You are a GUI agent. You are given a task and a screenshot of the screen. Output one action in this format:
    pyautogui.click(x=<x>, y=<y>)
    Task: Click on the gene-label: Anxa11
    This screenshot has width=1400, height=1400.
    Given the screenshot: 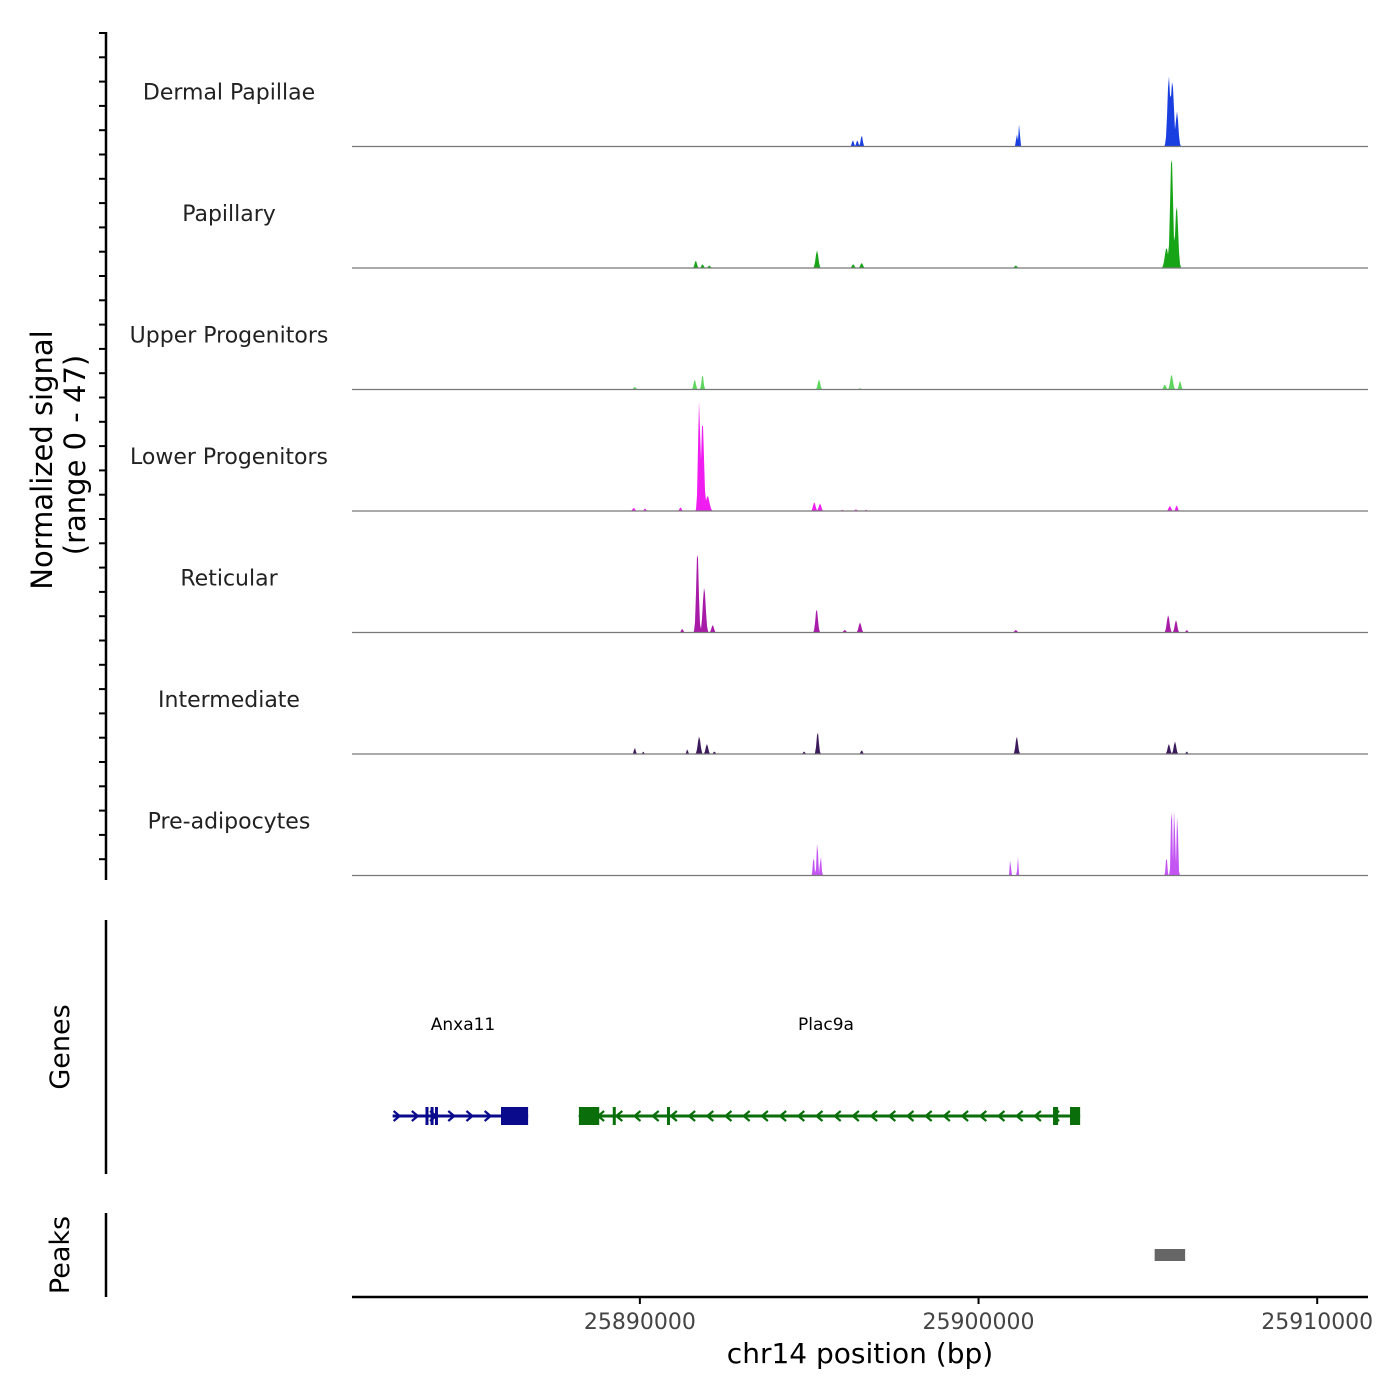 What is the action you would take?
    pyautogui.click(x=463, y=1025)
    